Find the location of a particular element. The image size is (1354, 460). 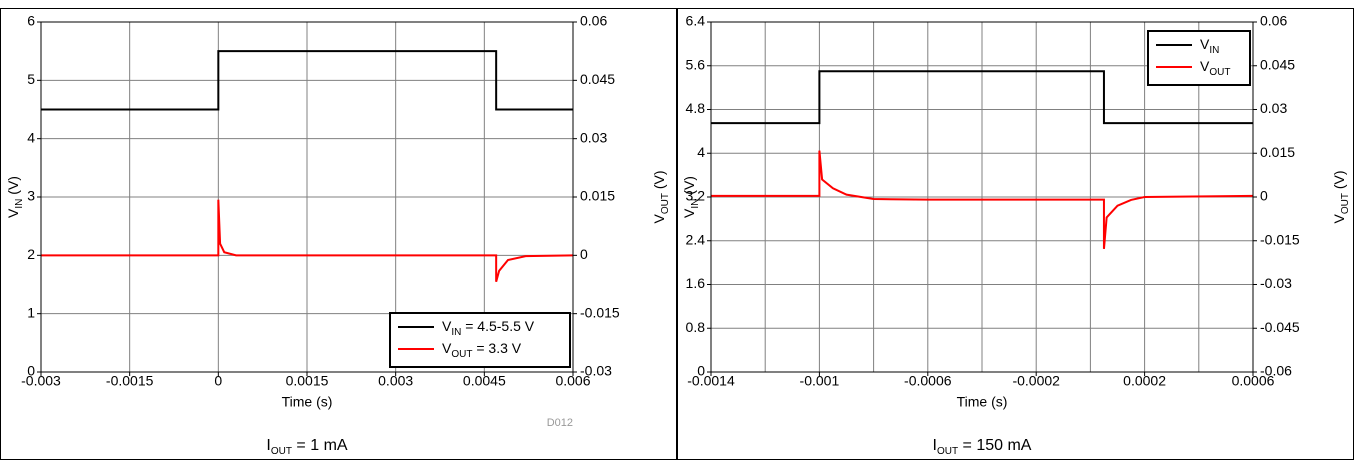

y-tick-label: 6 is located at coordinates (31, 21).